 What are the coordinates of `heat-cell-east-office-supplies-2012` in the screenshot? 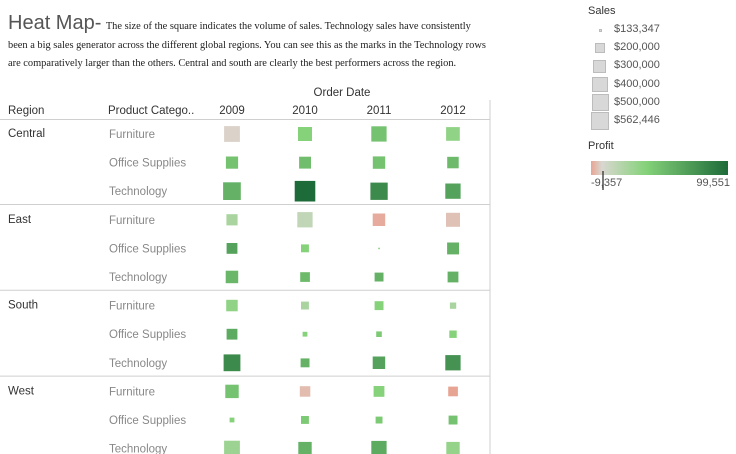 It's located at (453, 248).